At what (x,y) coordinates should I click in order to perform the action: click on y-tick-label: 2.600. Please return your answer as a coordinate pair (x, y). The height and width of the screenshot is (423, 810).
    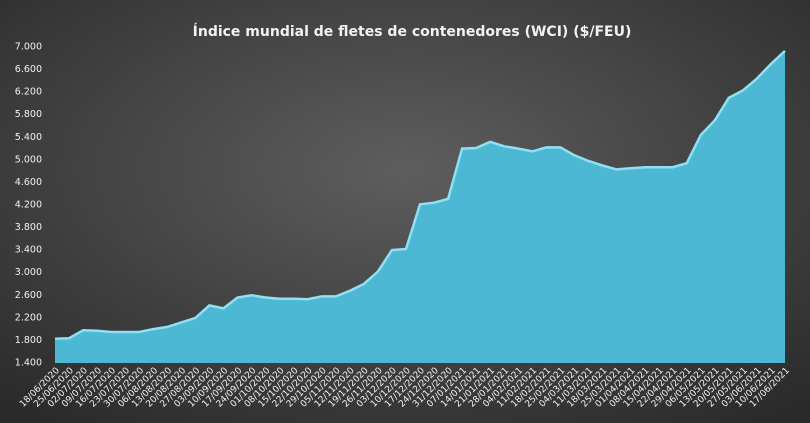
    Looking at the image, I should click on (28, 295).